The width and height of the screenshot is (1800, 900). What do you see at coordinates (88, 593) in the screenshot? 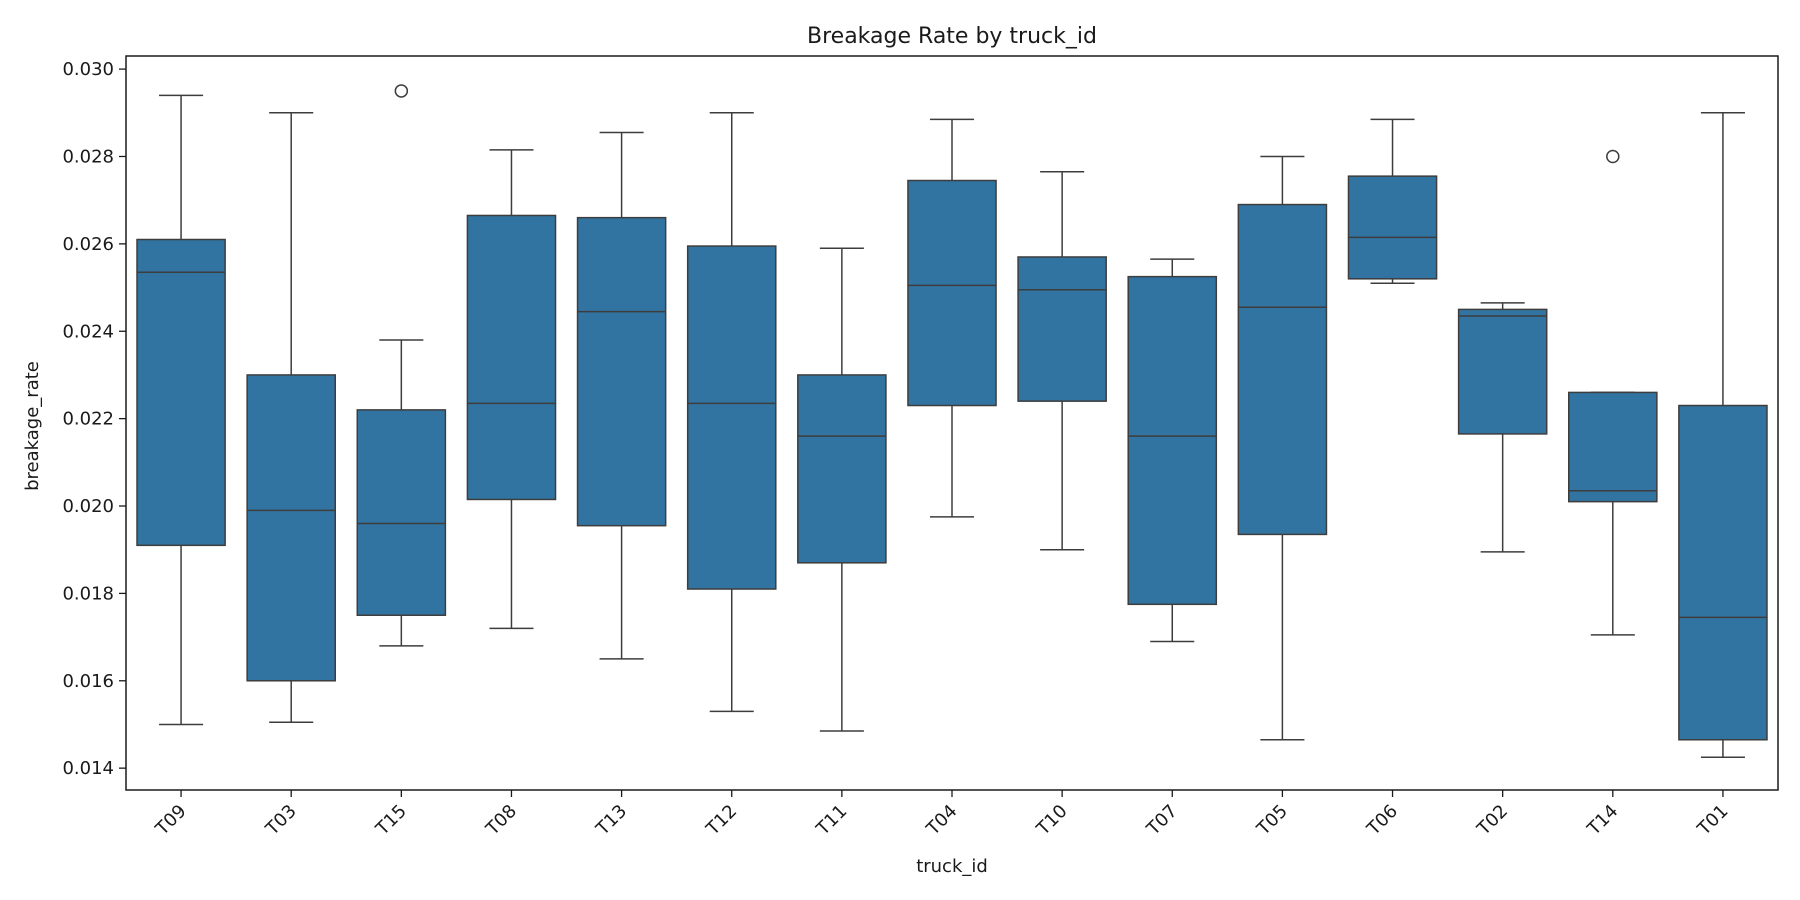
I see `y-tick-label: 0.018` at bounding box center [88, 593].